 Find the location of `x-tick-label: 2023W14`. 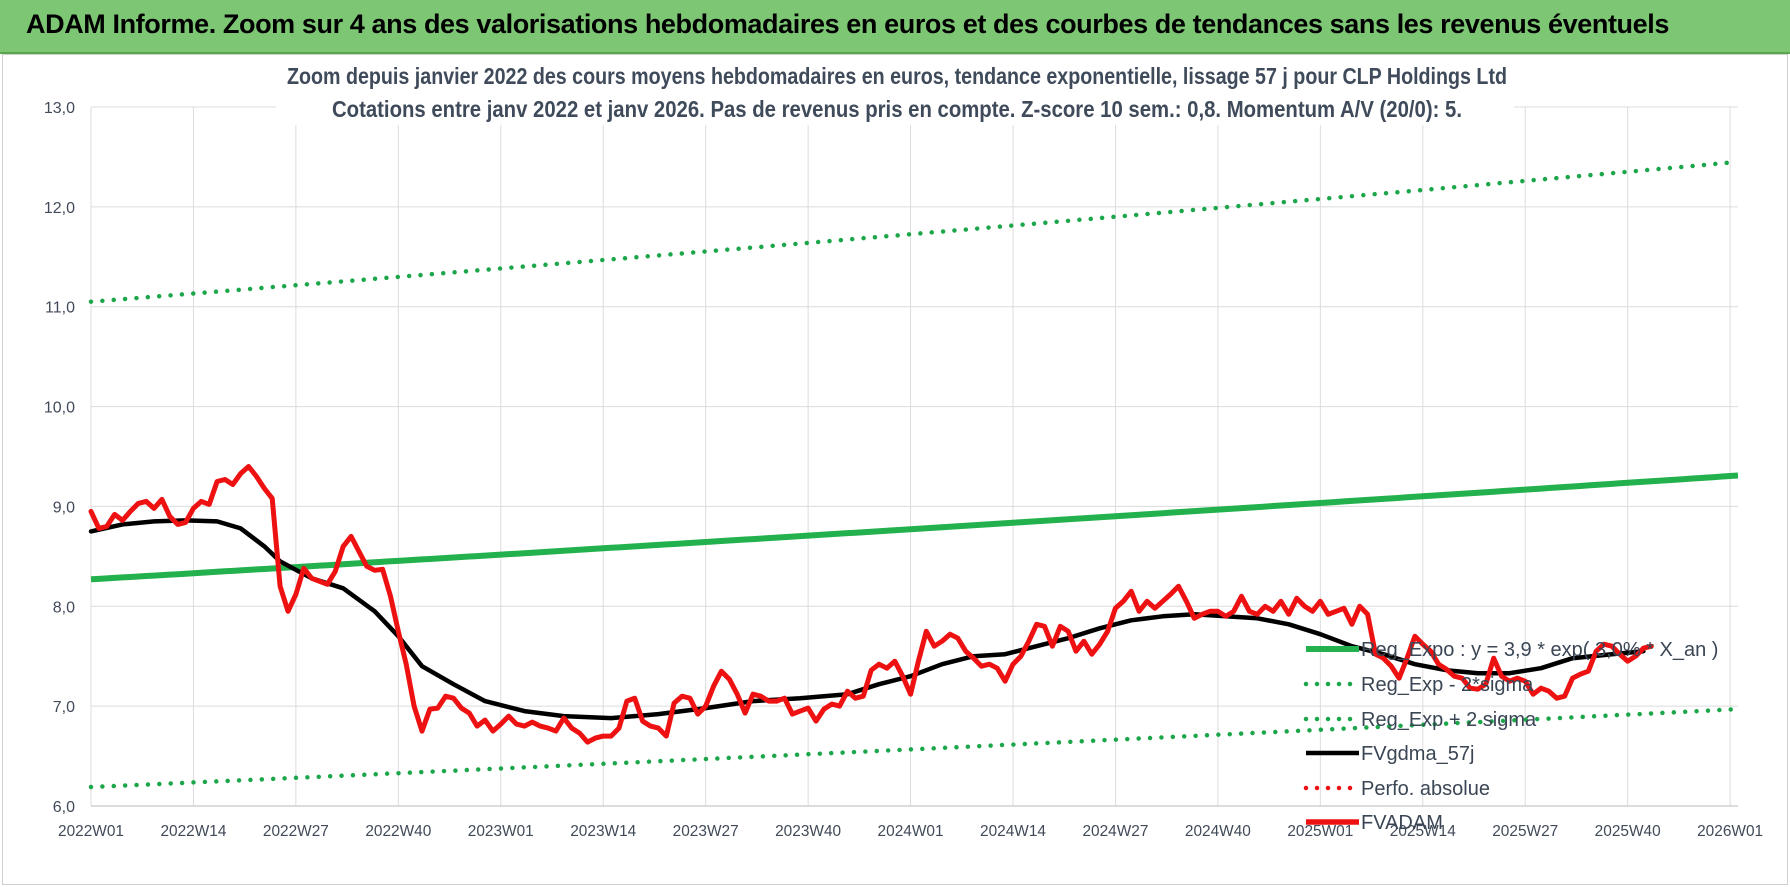

x-tick-label: 2023W14 is located at coordinates (603, 831).